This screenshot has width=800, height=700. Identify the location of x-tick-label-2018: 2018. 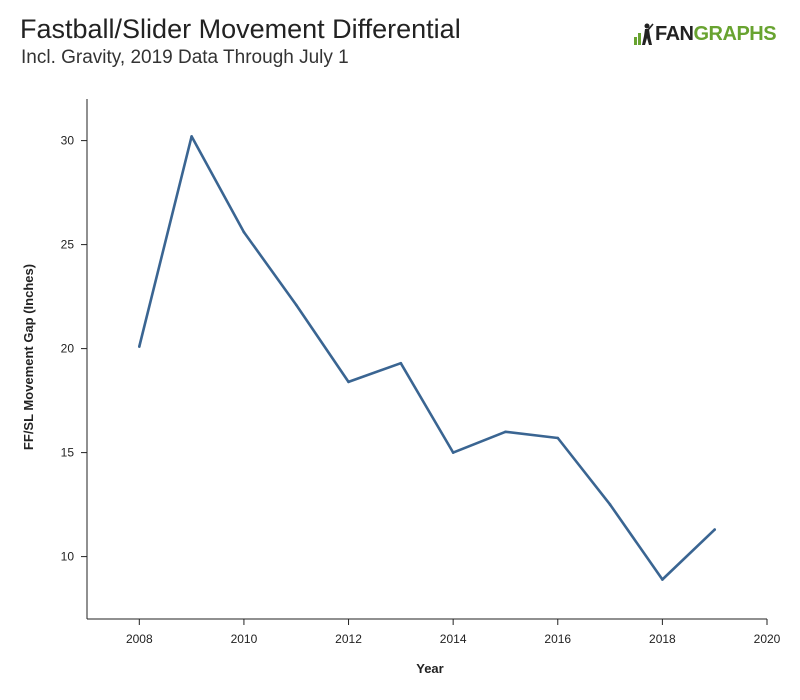
(662, 639).